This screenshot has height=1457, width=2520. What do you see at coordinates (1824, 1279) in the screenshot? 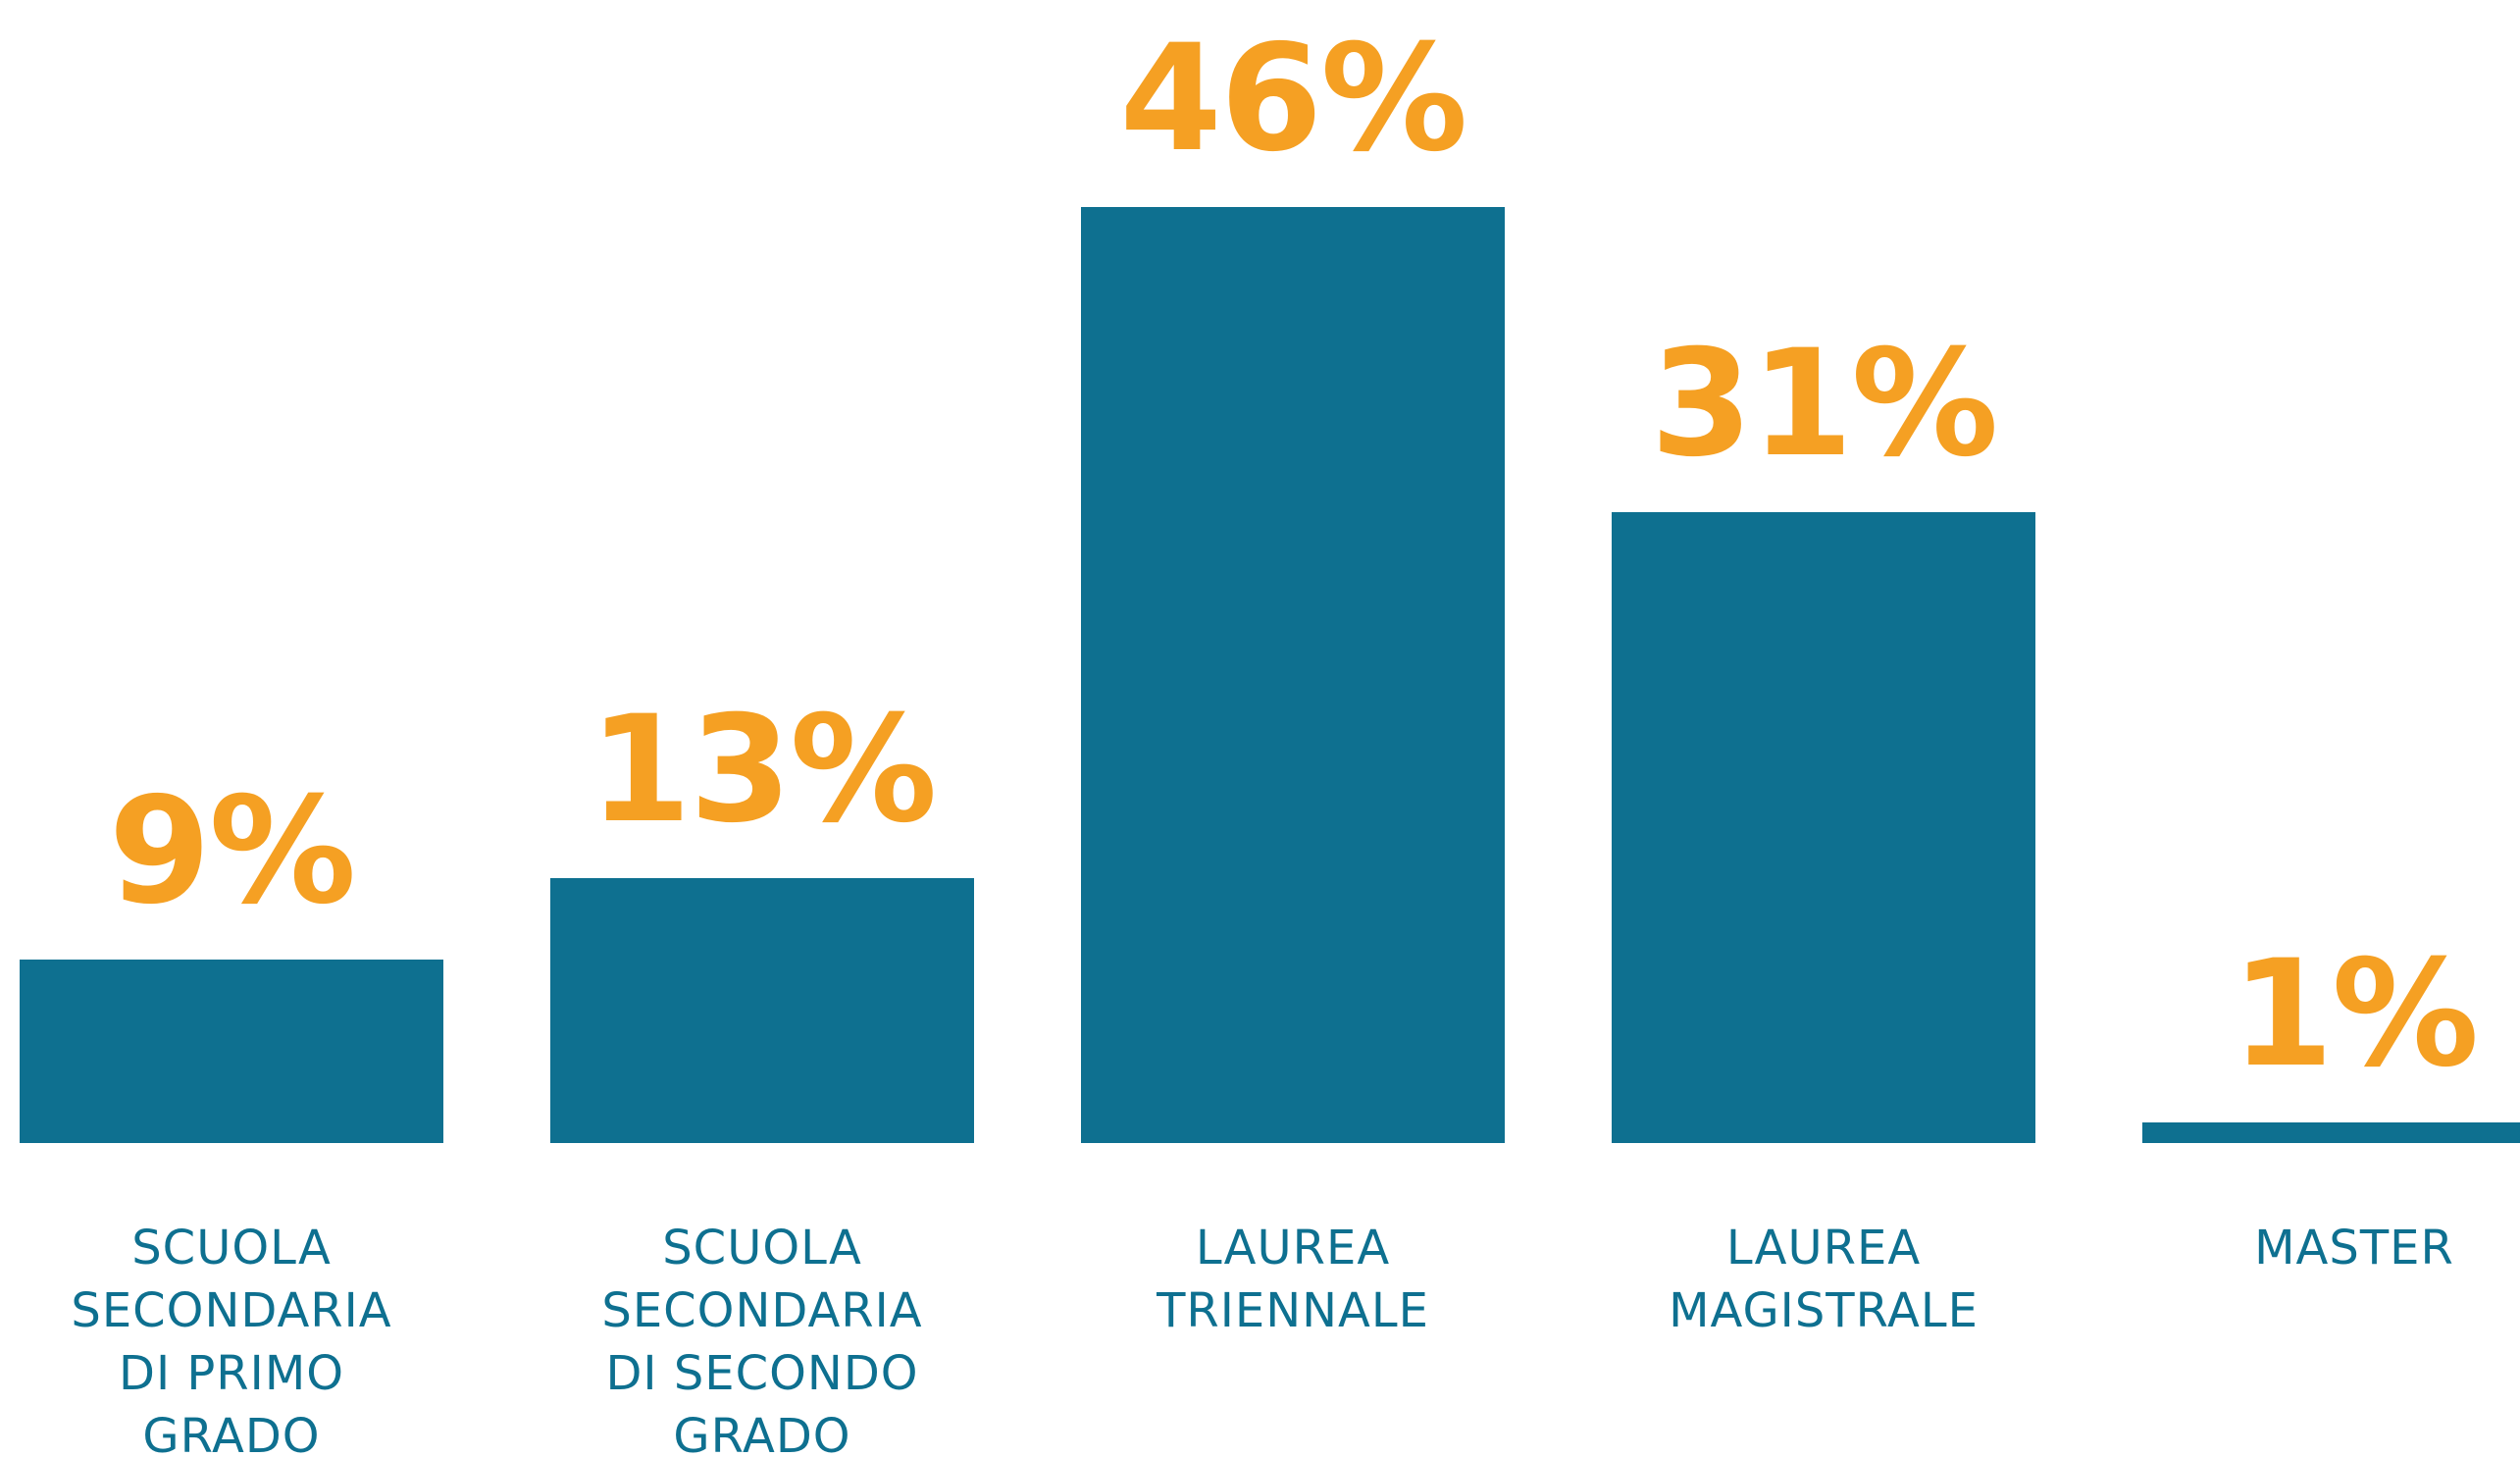
I see `x-tick-label: LAUREA MAGISTRALE` at bounding box center [1824, 1279].